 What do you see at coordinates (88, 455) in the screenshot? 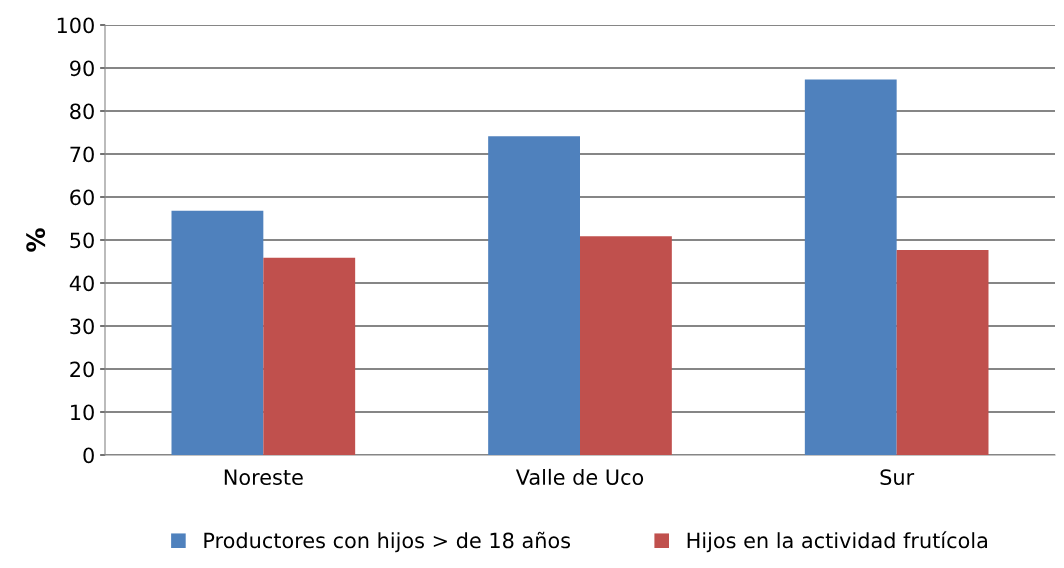
I see `y-tick-label: 0` at bounding box center [88, 455].